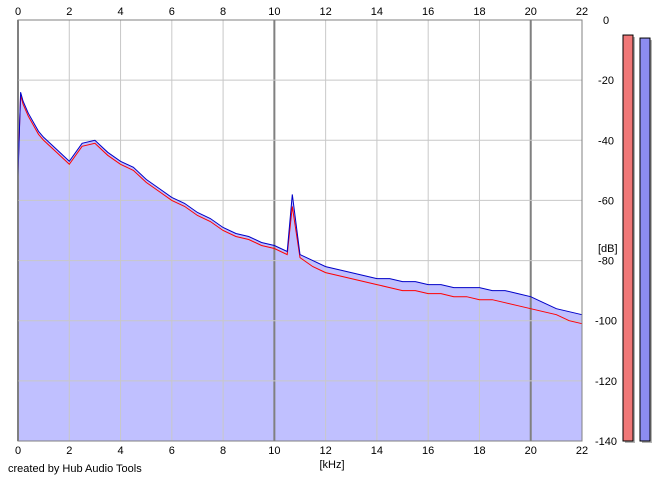 This screenshot has height=482, width=664. What do you see at coordinates (606, 81) in the screenshot?
I see `y-tick-label--20: -20` at bounding box center [606, 81].